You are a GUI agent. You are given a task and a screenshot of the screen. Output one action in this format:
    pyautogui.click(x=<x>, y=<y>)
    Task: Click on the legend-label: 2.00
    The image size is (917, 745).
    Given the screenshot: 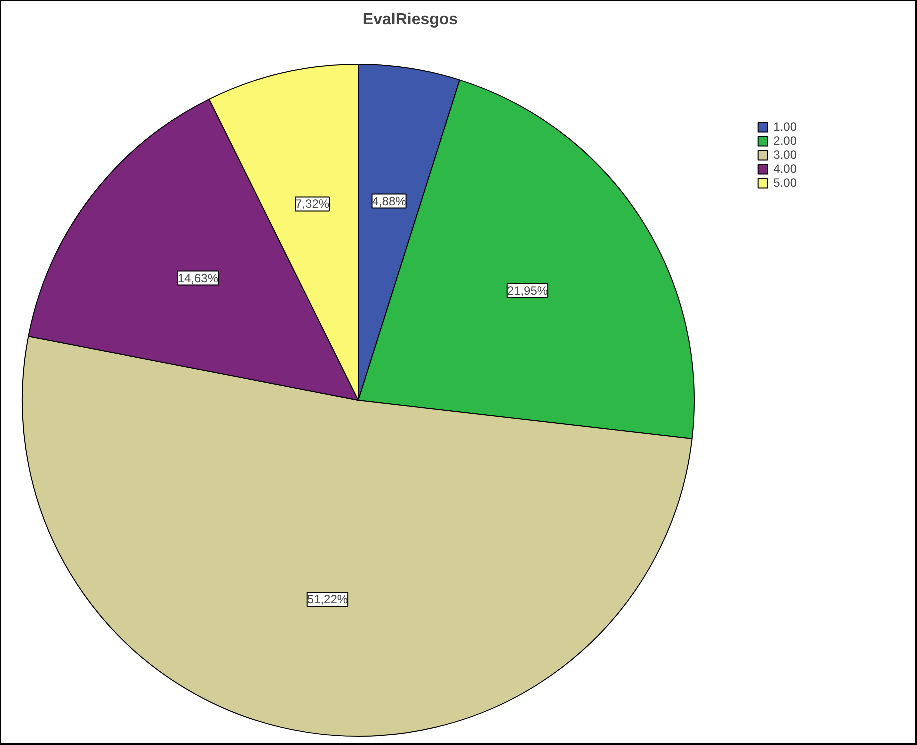 What is the action you would take?
    pyautogui.click(x=785, y=141)
    